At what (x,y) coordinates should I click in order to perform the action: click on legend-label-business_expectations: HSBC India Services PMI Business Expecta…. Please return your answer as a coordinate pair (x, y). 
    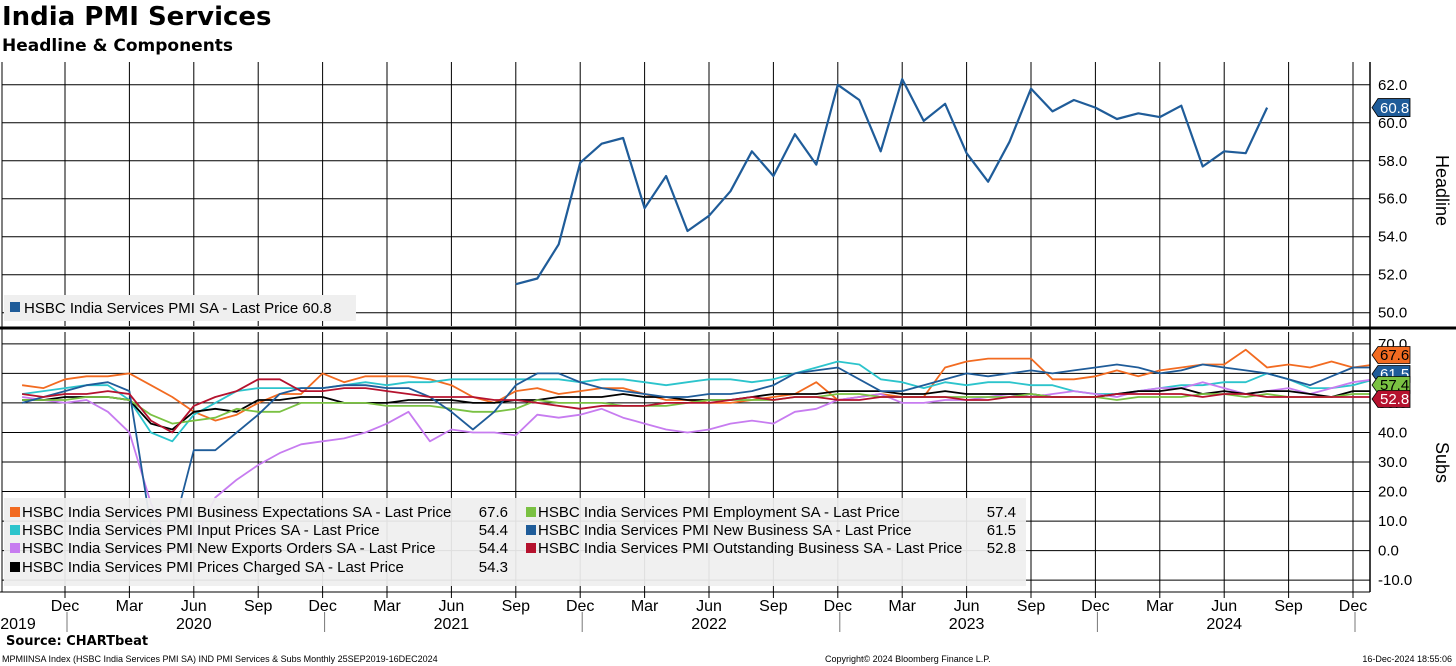
    Looking at the image, I should click on (236, 512).